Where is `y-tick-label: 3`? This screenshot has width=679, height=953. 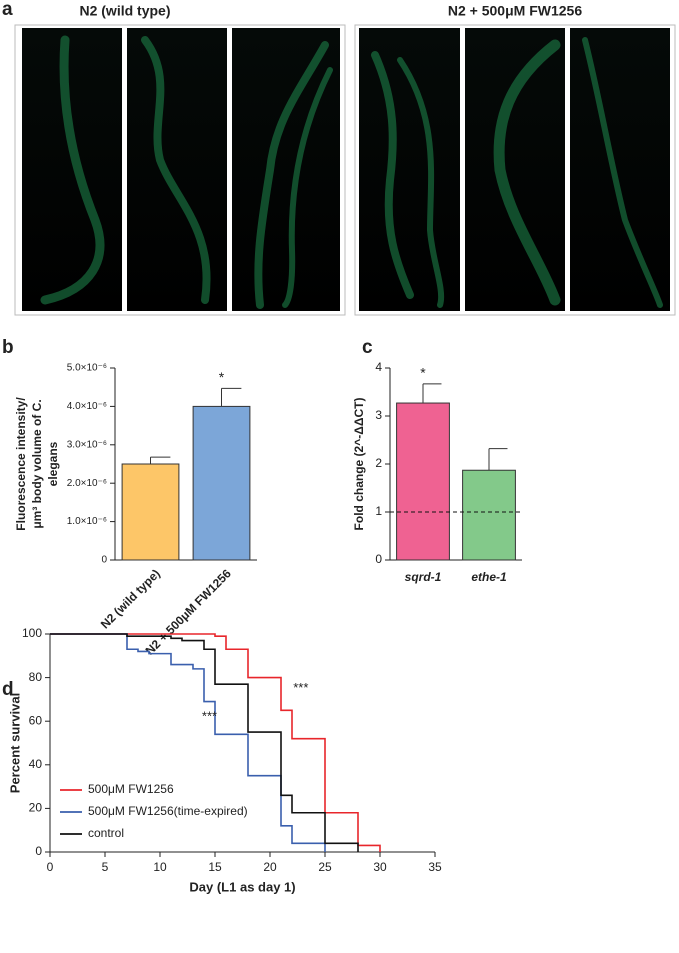 y-tick-label: 3 is located at coordinates (378, 415).